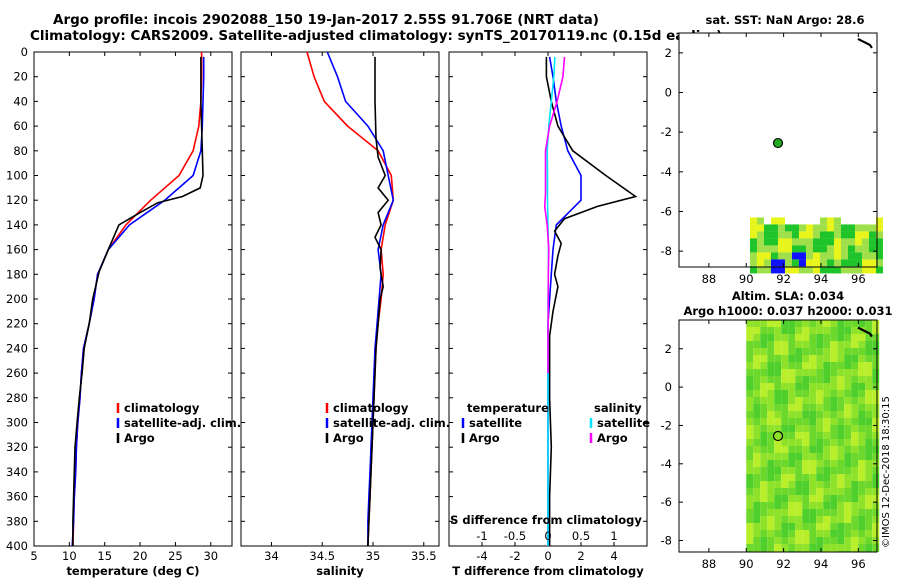  I want to click on sla_map-xtick-label: 96, so click(858, 564).